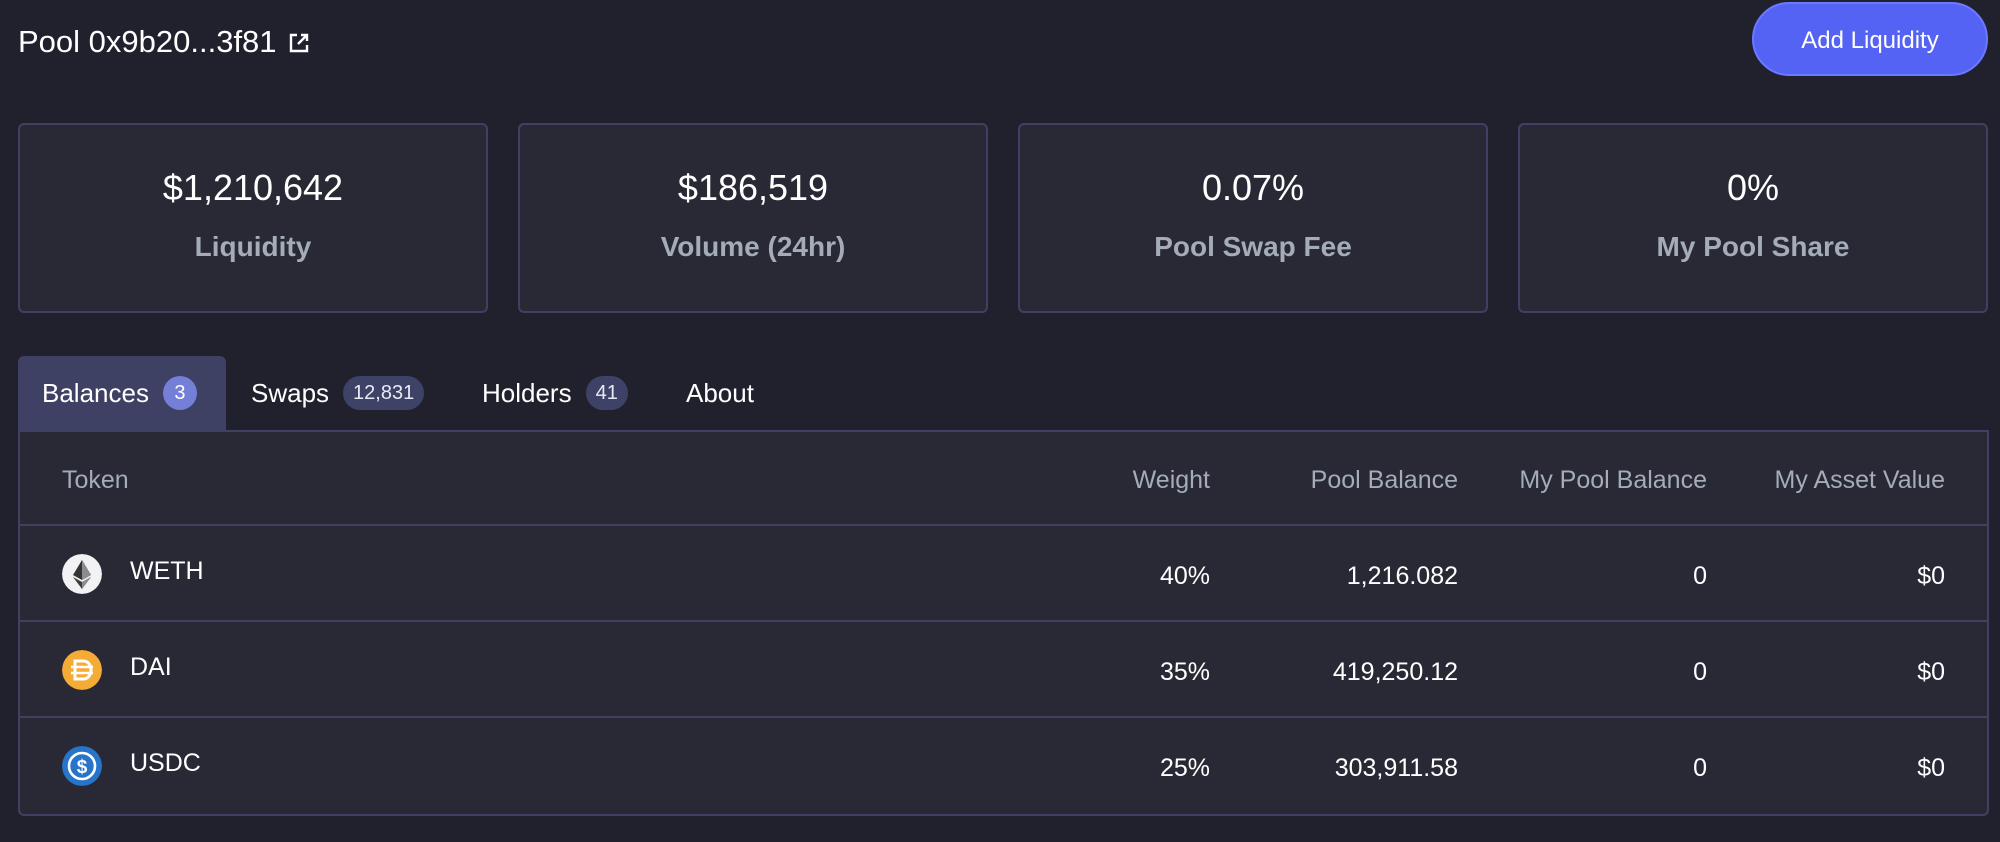 Image resolution: width=2000 pixels, height=842 pixels. What do you see at coordinates (1753, 187) in the screenshot?
I see `stat-value: 0%` at bounding box center [1753, 187].